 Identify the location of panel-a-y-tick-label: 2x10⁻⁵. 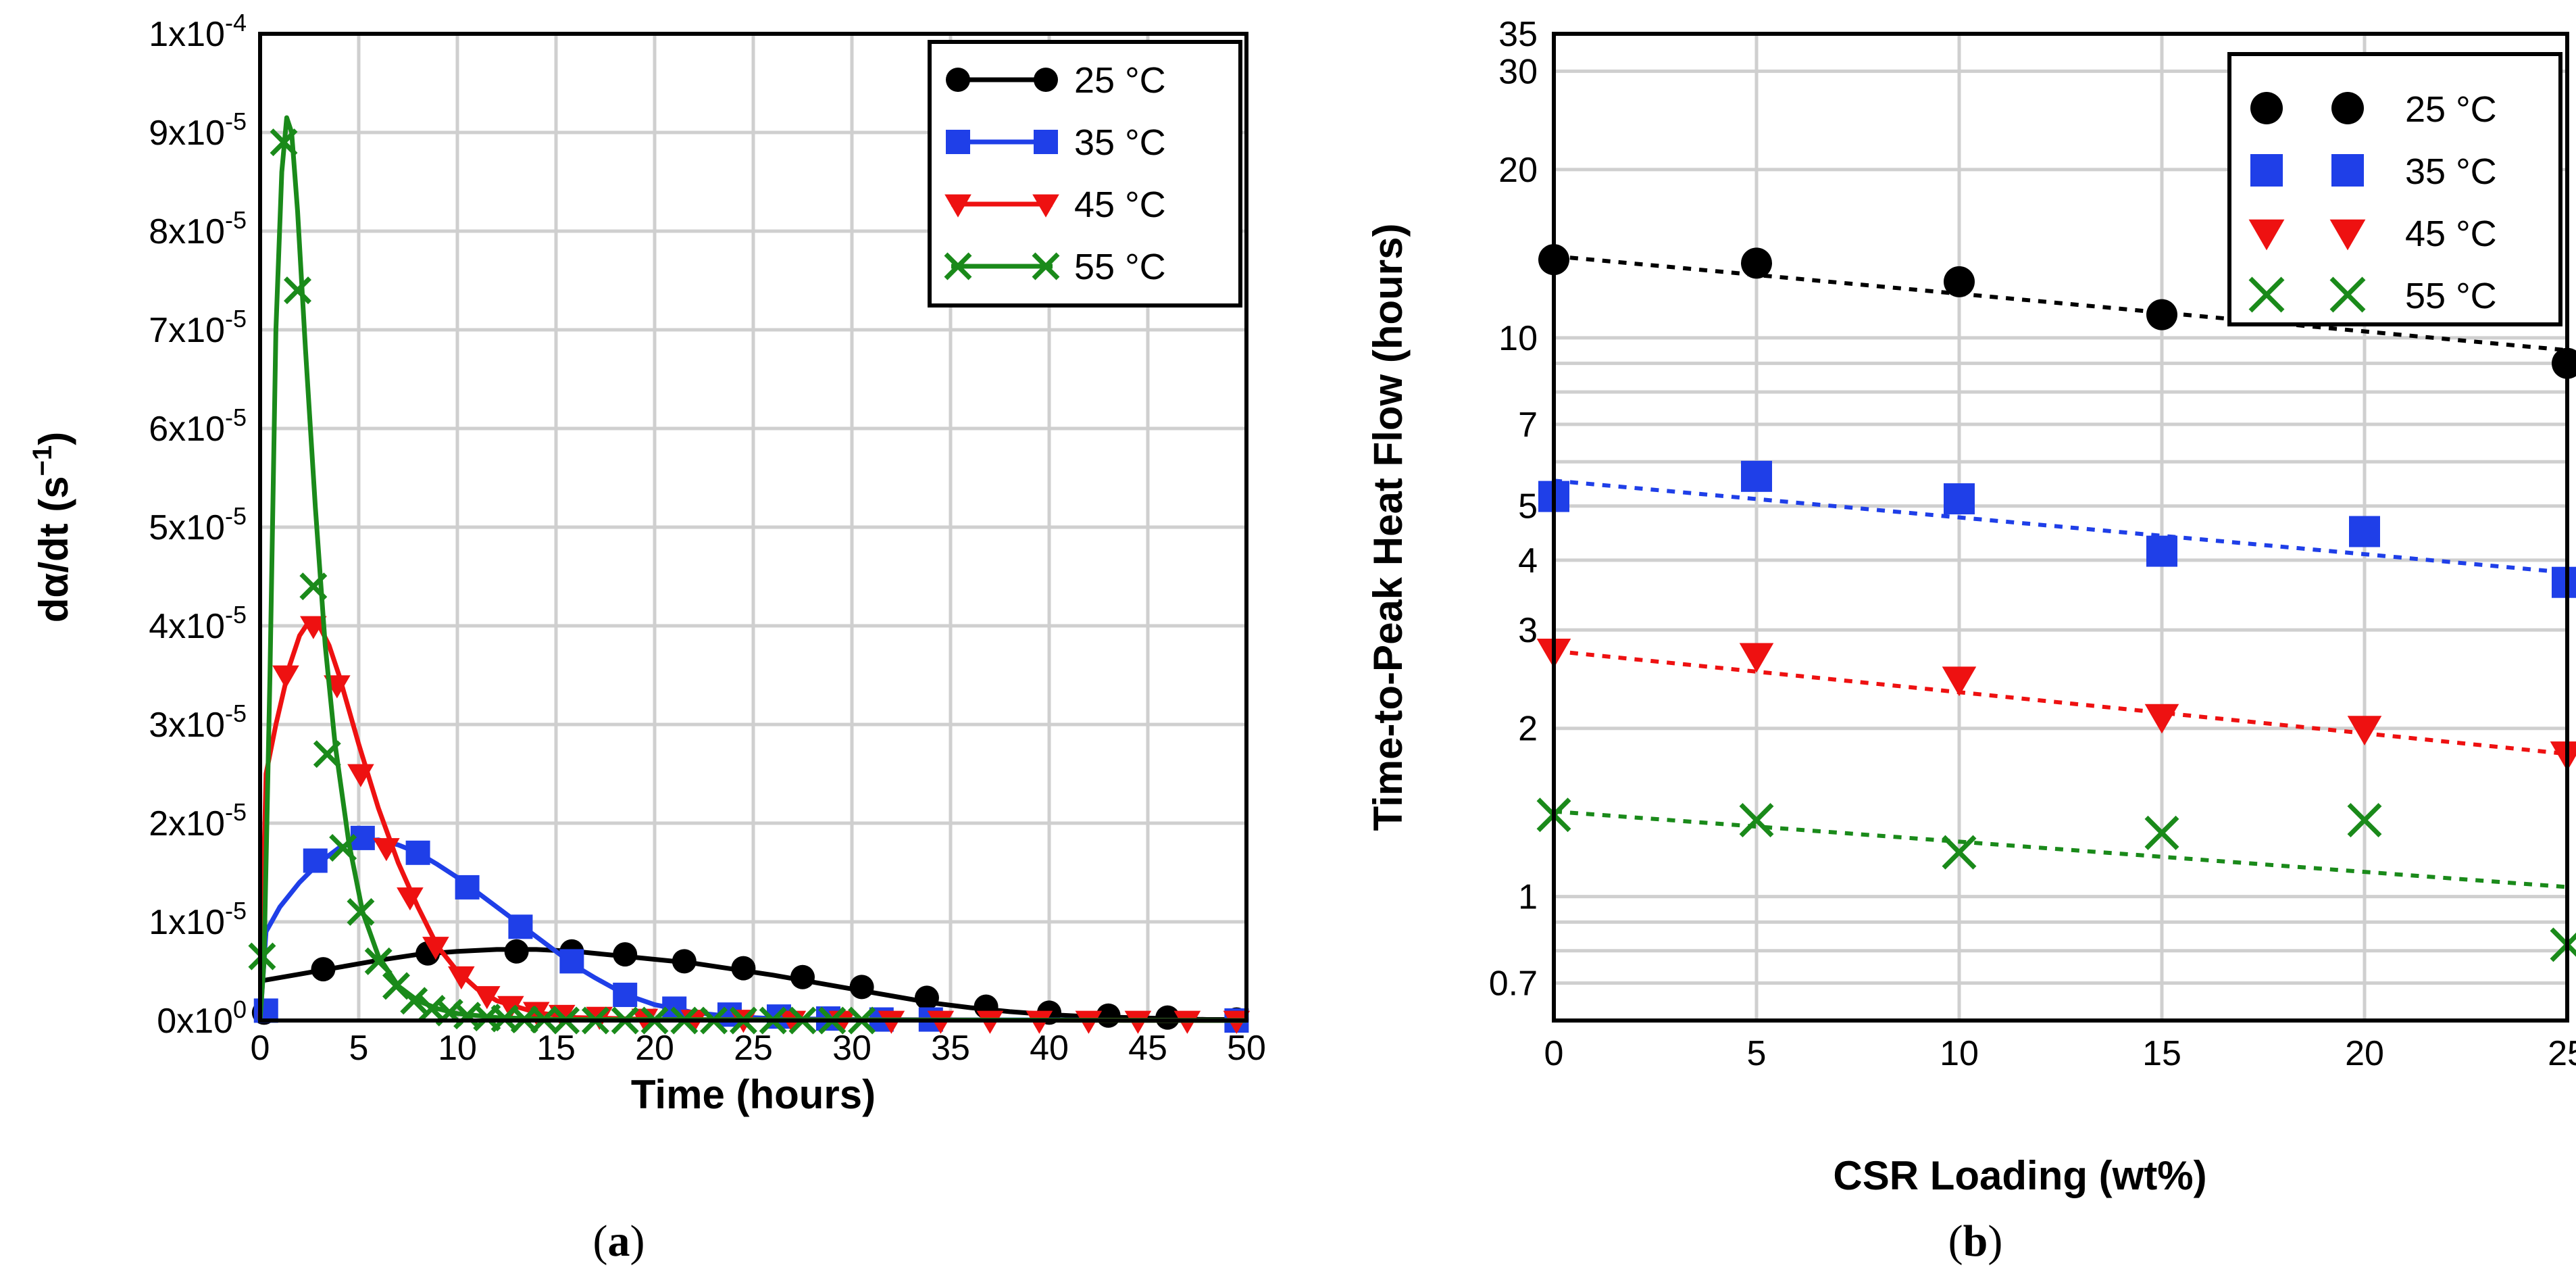
(198, 820).